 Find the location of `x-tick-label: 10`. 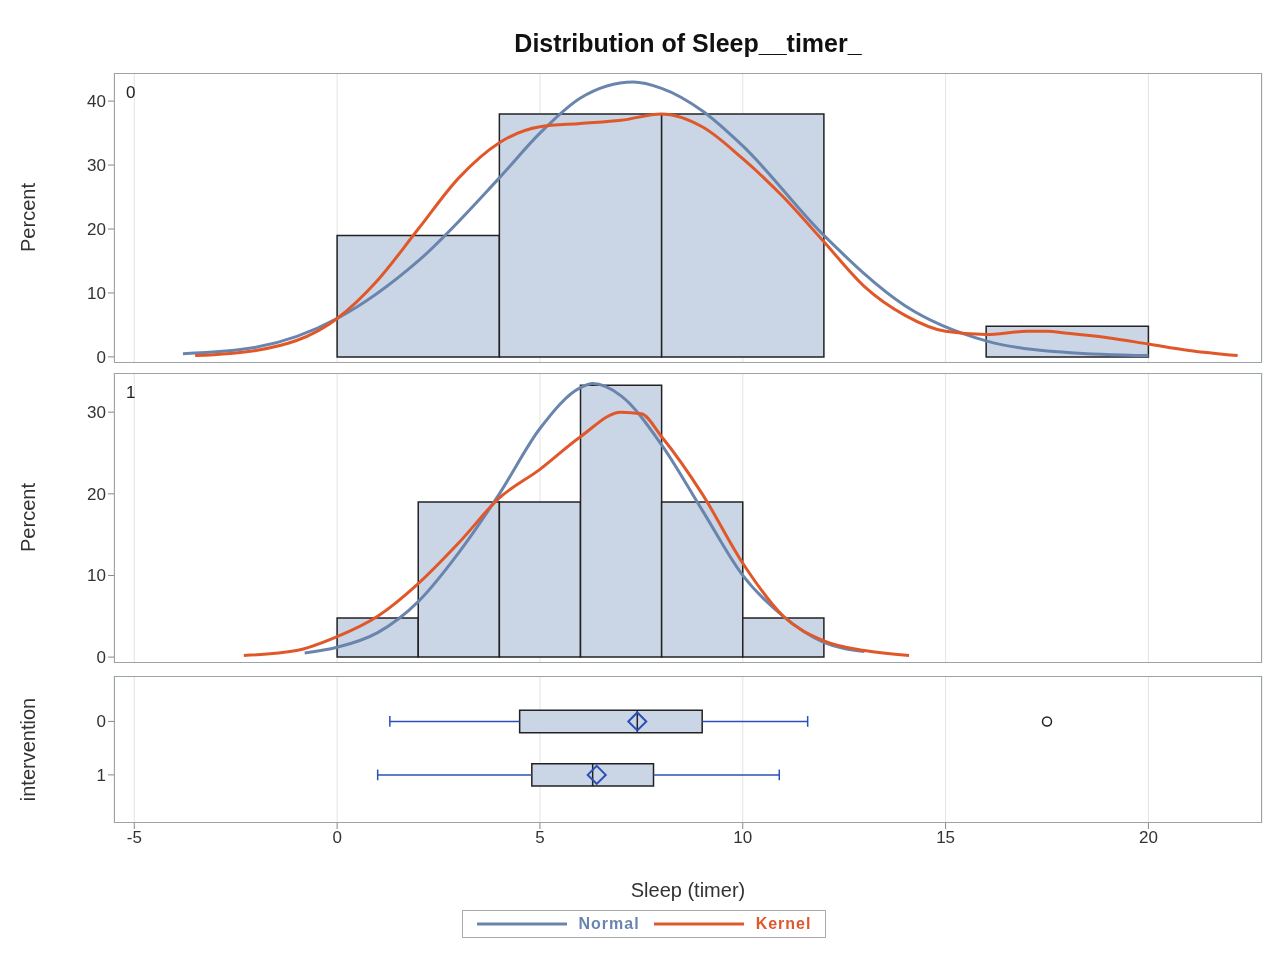

x-tick-label: 10 is located at coordinates (743, 838).